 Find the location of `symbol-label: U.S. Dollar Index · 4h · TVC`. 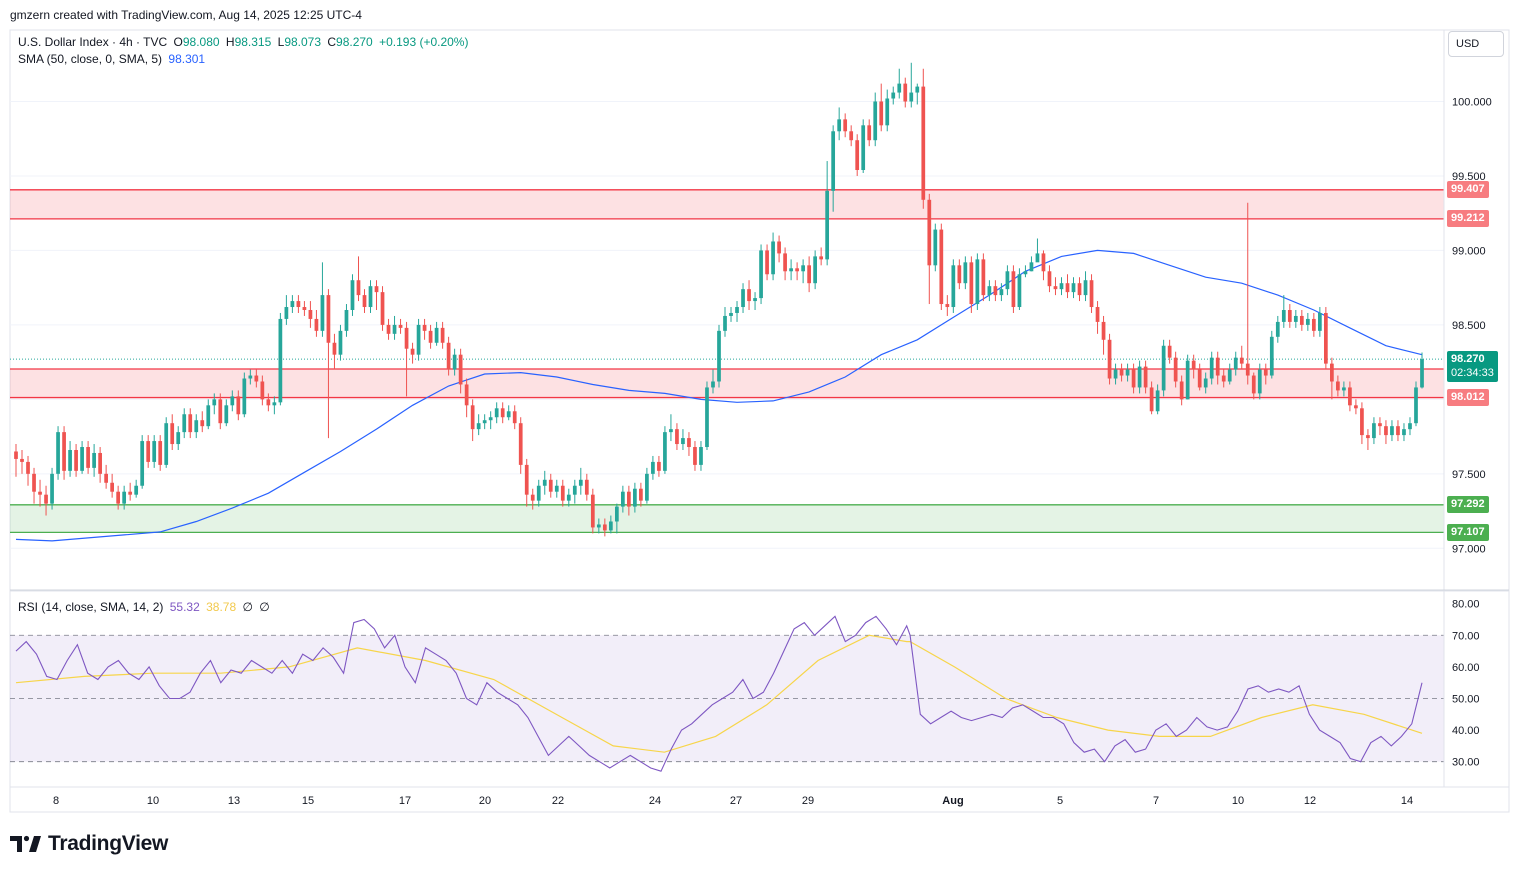

symbol-label: U.S. Dollar Index · 4h · TVC is located at coordinates (93, 42).